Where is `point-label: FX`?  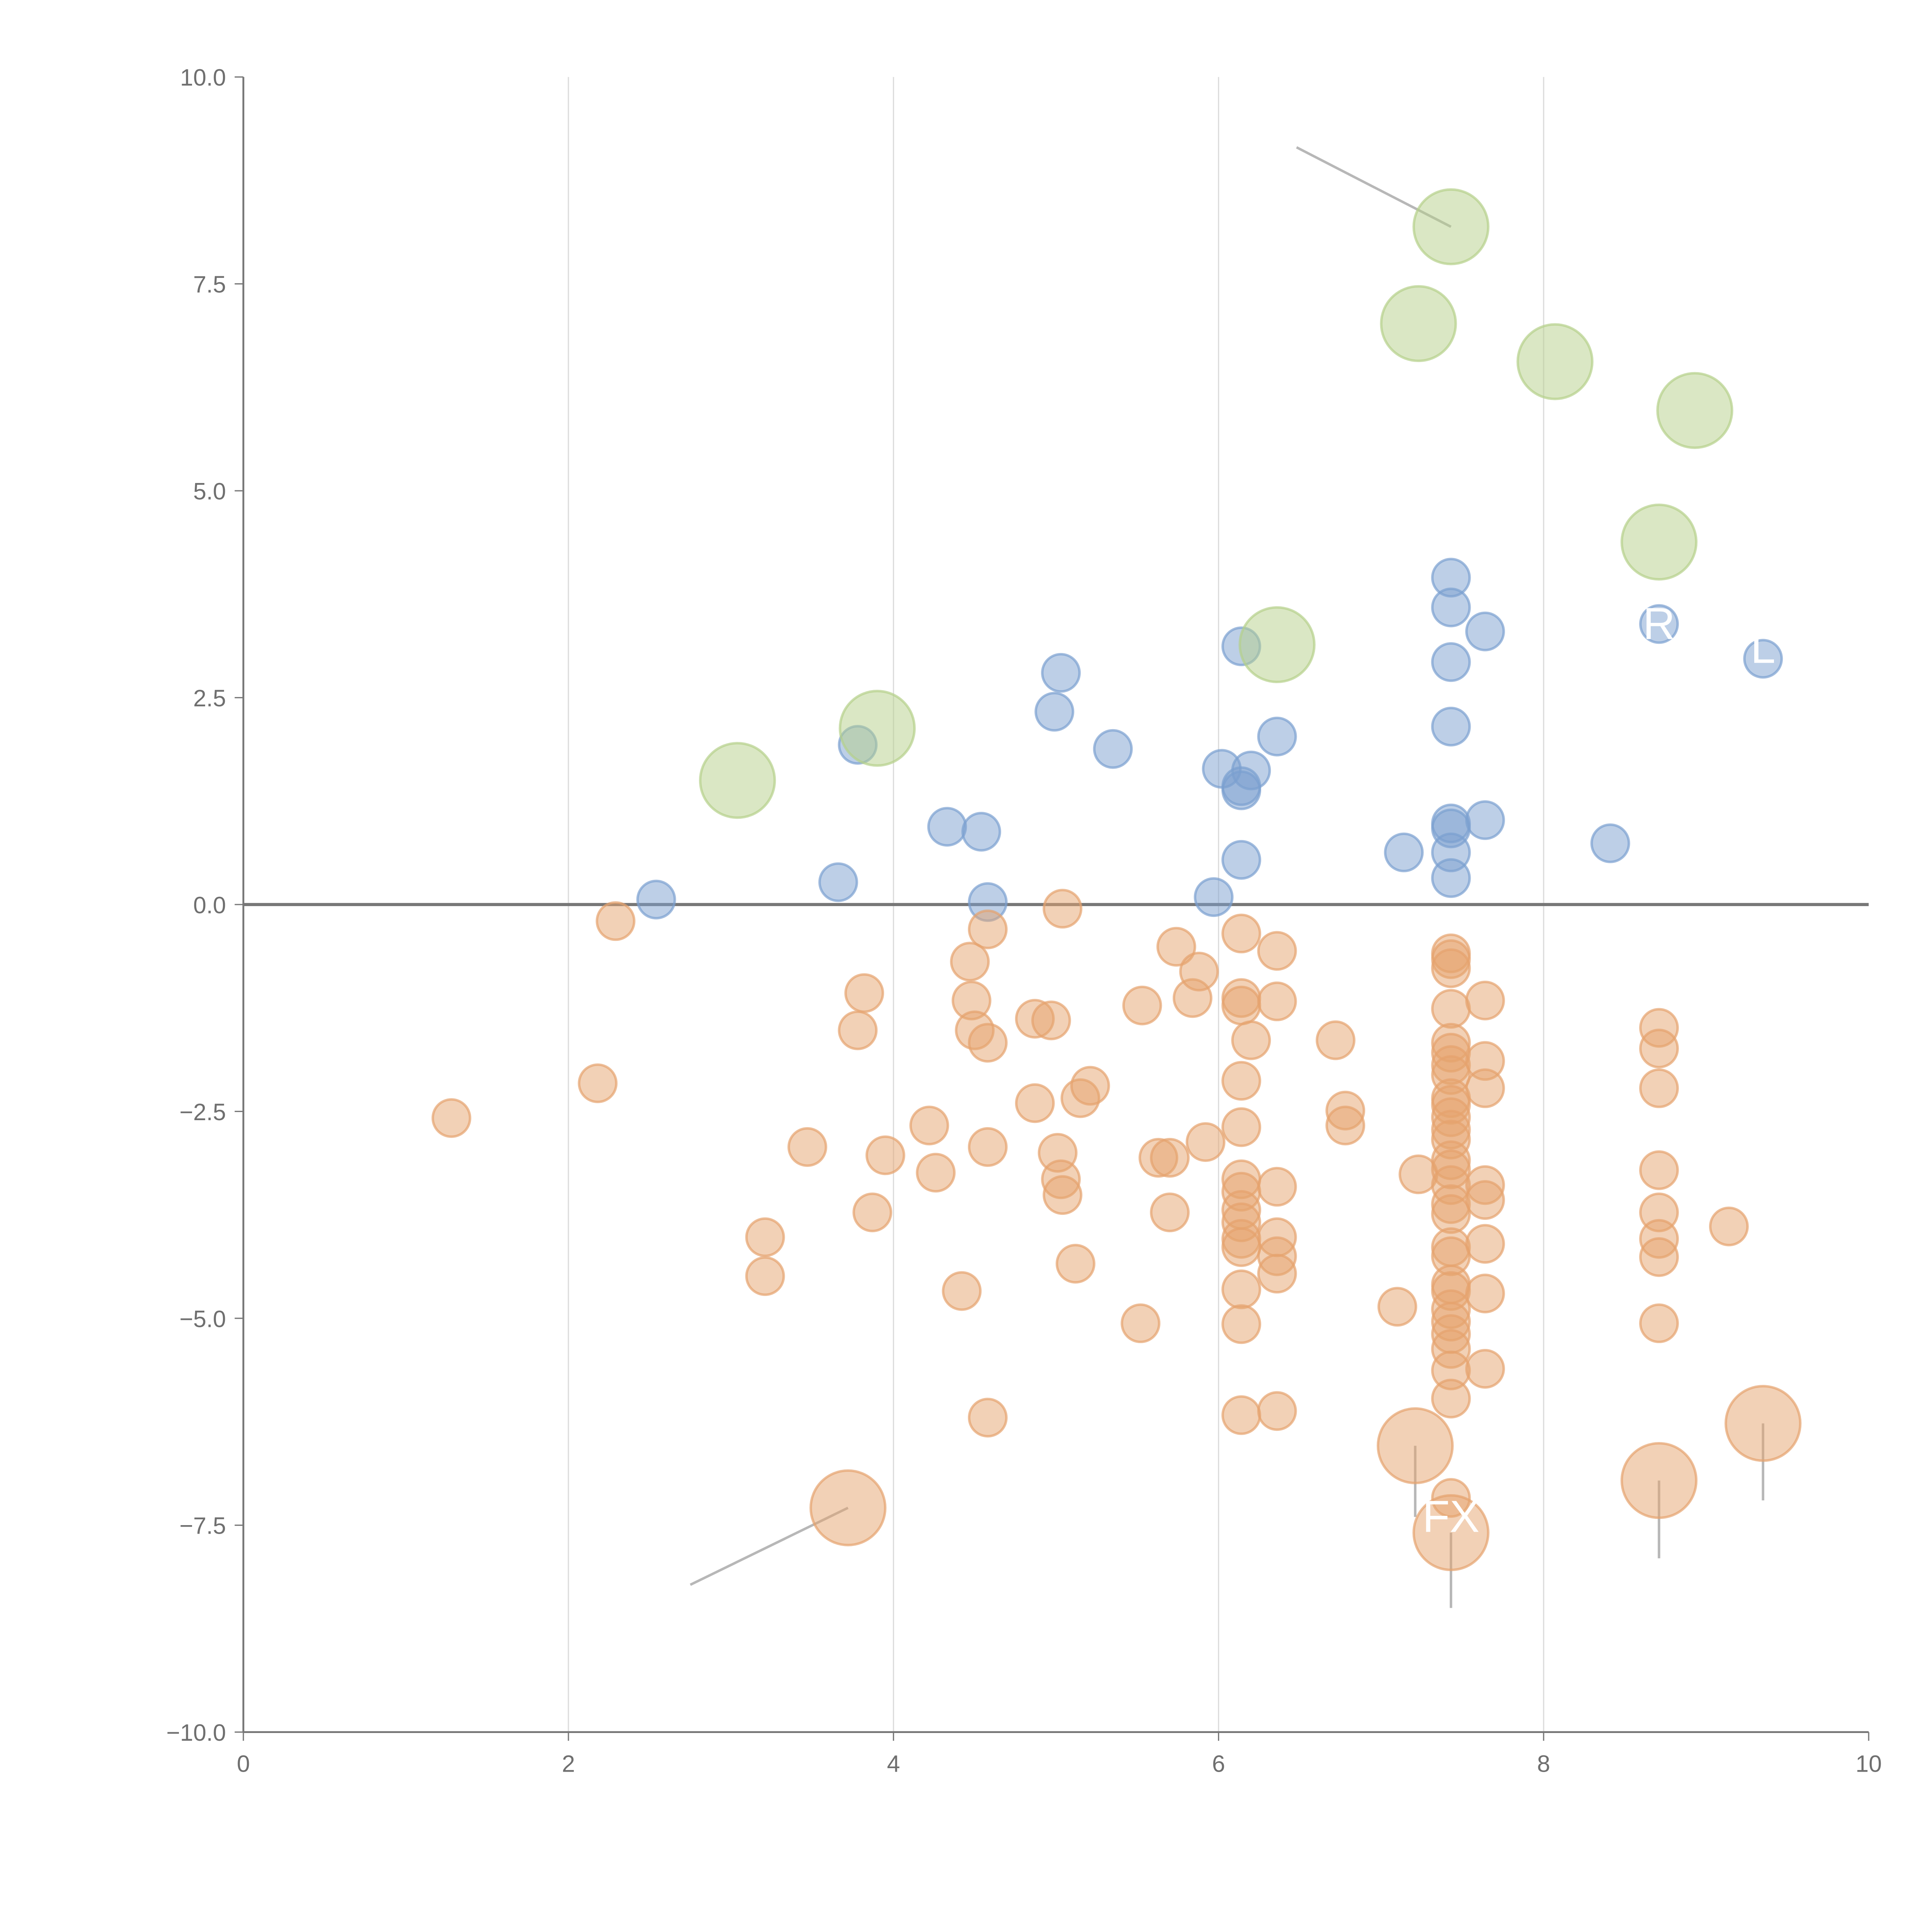 point-label: FX is located at coordinates (1451, 1516).